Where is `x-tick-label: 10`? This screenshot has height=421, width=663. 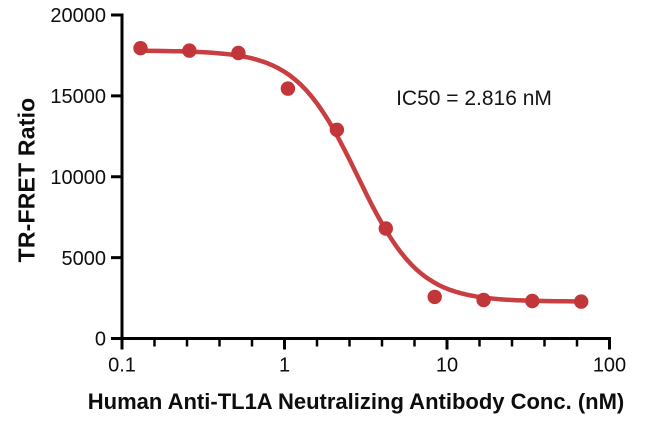
x-tick-label: 10 is located at coordinates (447, 366).